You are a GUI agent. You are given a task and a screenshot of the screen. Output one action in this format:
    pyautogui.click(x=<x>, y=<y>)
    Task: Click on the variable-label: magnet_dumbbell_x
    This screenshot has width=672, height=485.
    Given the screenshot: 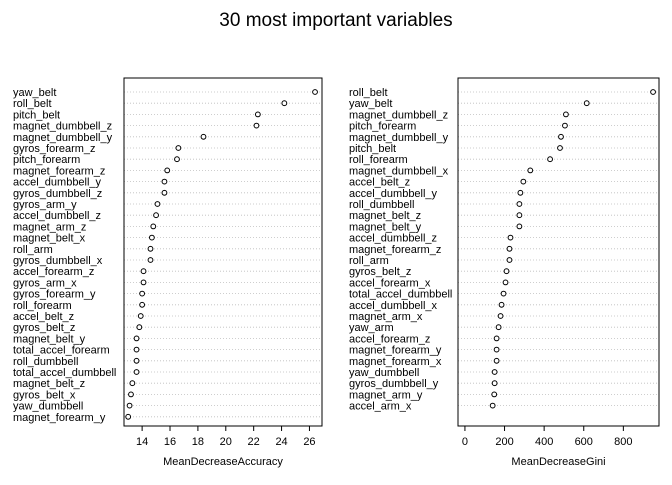 What is the action you would take?
    pyautogui.click(x=399, y=171)
    